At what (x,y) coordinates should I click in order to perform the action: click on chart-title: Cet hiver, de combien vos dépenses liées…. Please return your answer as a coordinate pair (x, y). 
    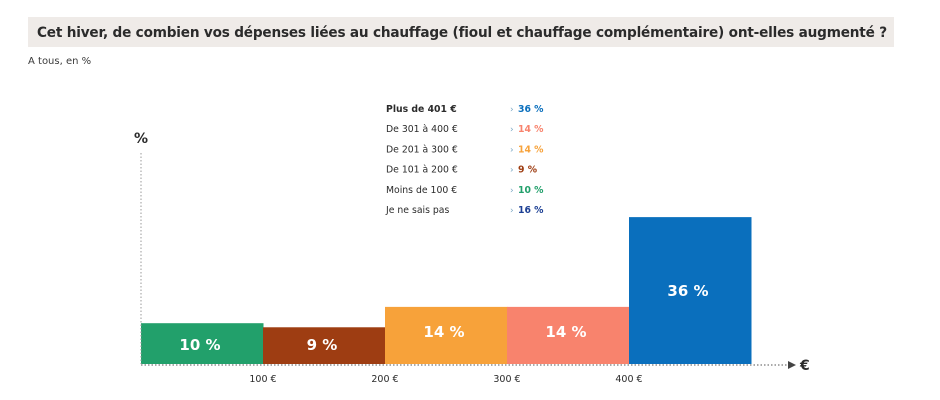
    Looking at the image, I should click on (462, 33).